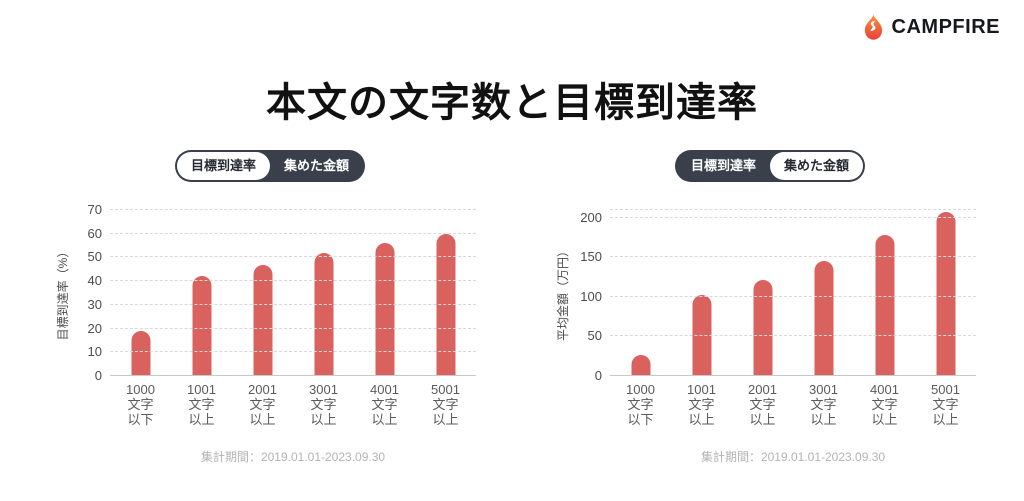 The image size is (1024, 501). I want to click on campfire-flame-icon, so click(873, 27).